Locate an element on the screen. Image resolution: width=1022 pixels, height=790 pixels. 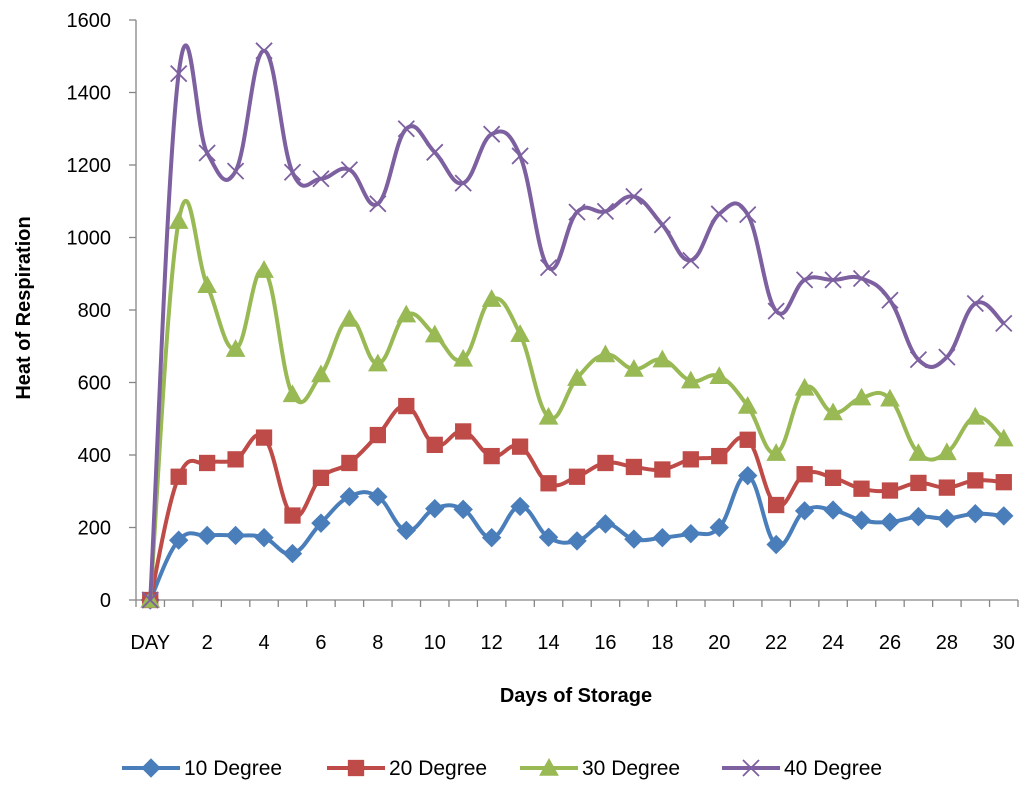
x-tick-label: 22 is located at coordinates (776, 643).